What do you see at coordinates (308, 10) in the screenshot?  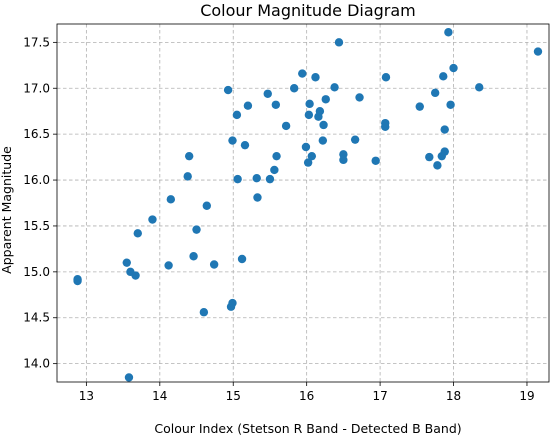 I see `chart-title: Colour Magnitude Diagram` at bounding box center [308, 10].